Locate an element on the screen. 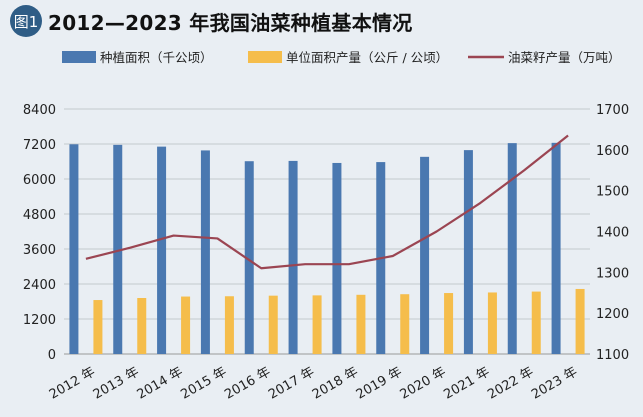 The height and width of the screenshot is (417, 643). x-tick-label: 2017 年 is located at coordinates (291, 383).